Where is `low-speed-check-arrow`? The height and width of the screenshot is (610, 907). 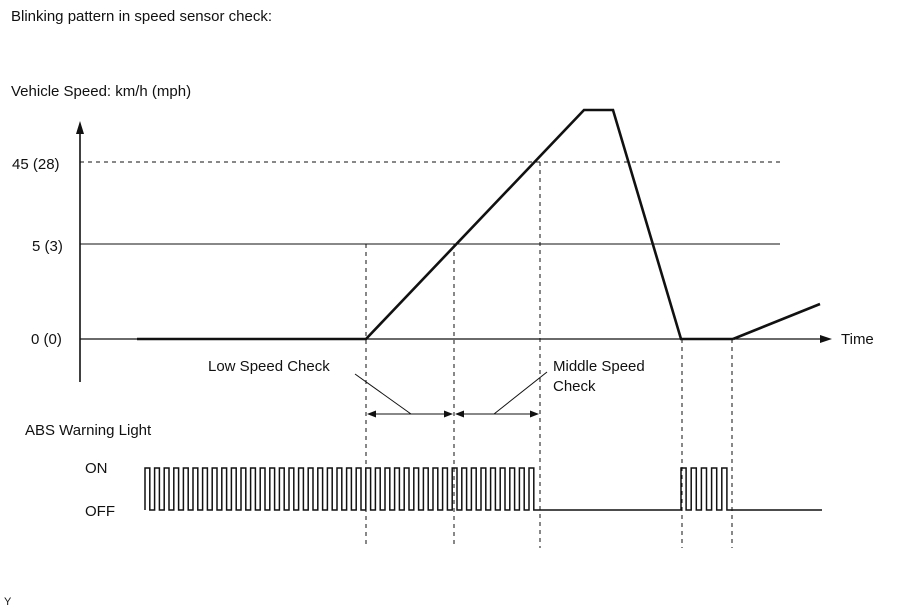 low-speed-check-arrow is located at coordinates (410, 414).